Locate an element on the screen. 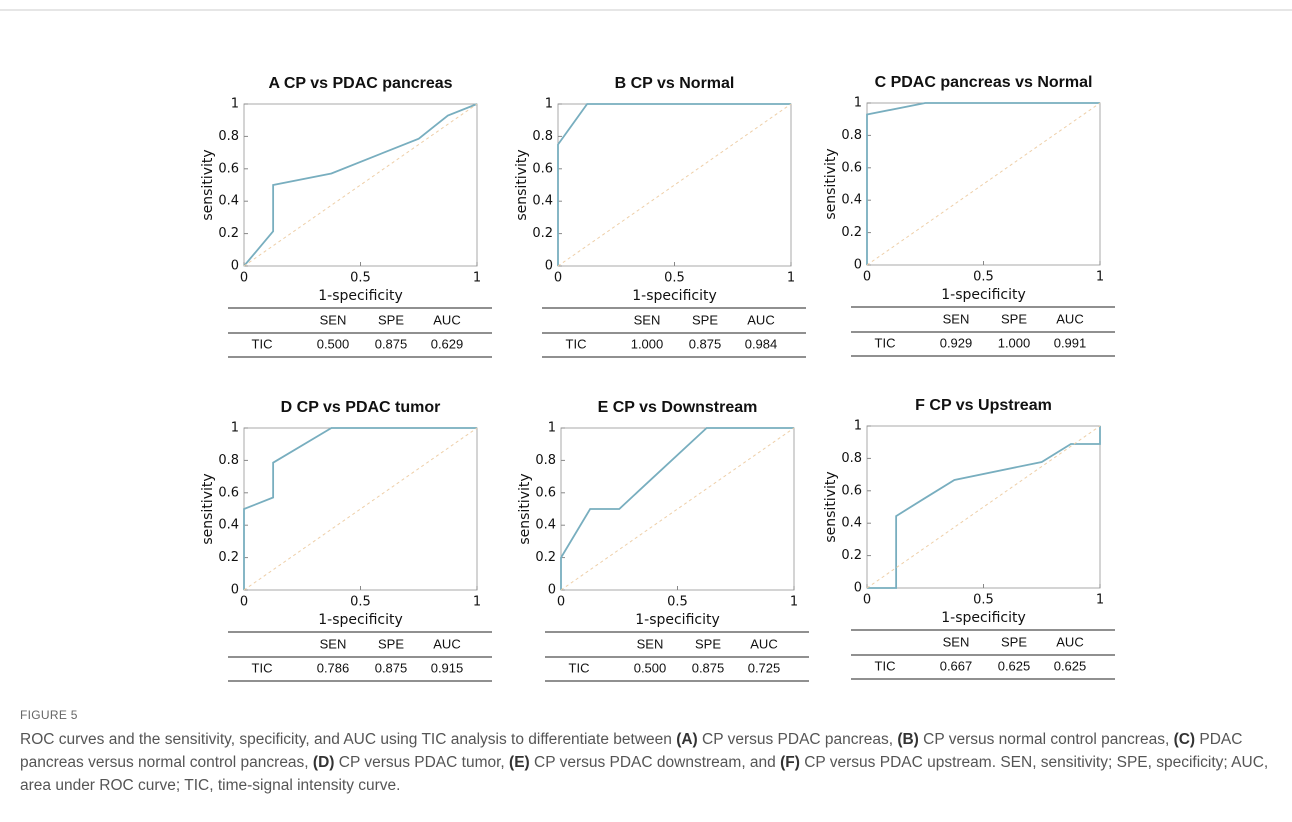 This screenshot has height=822, width=1292. table-cell: 0.667 is located at coordinates (956, 665).